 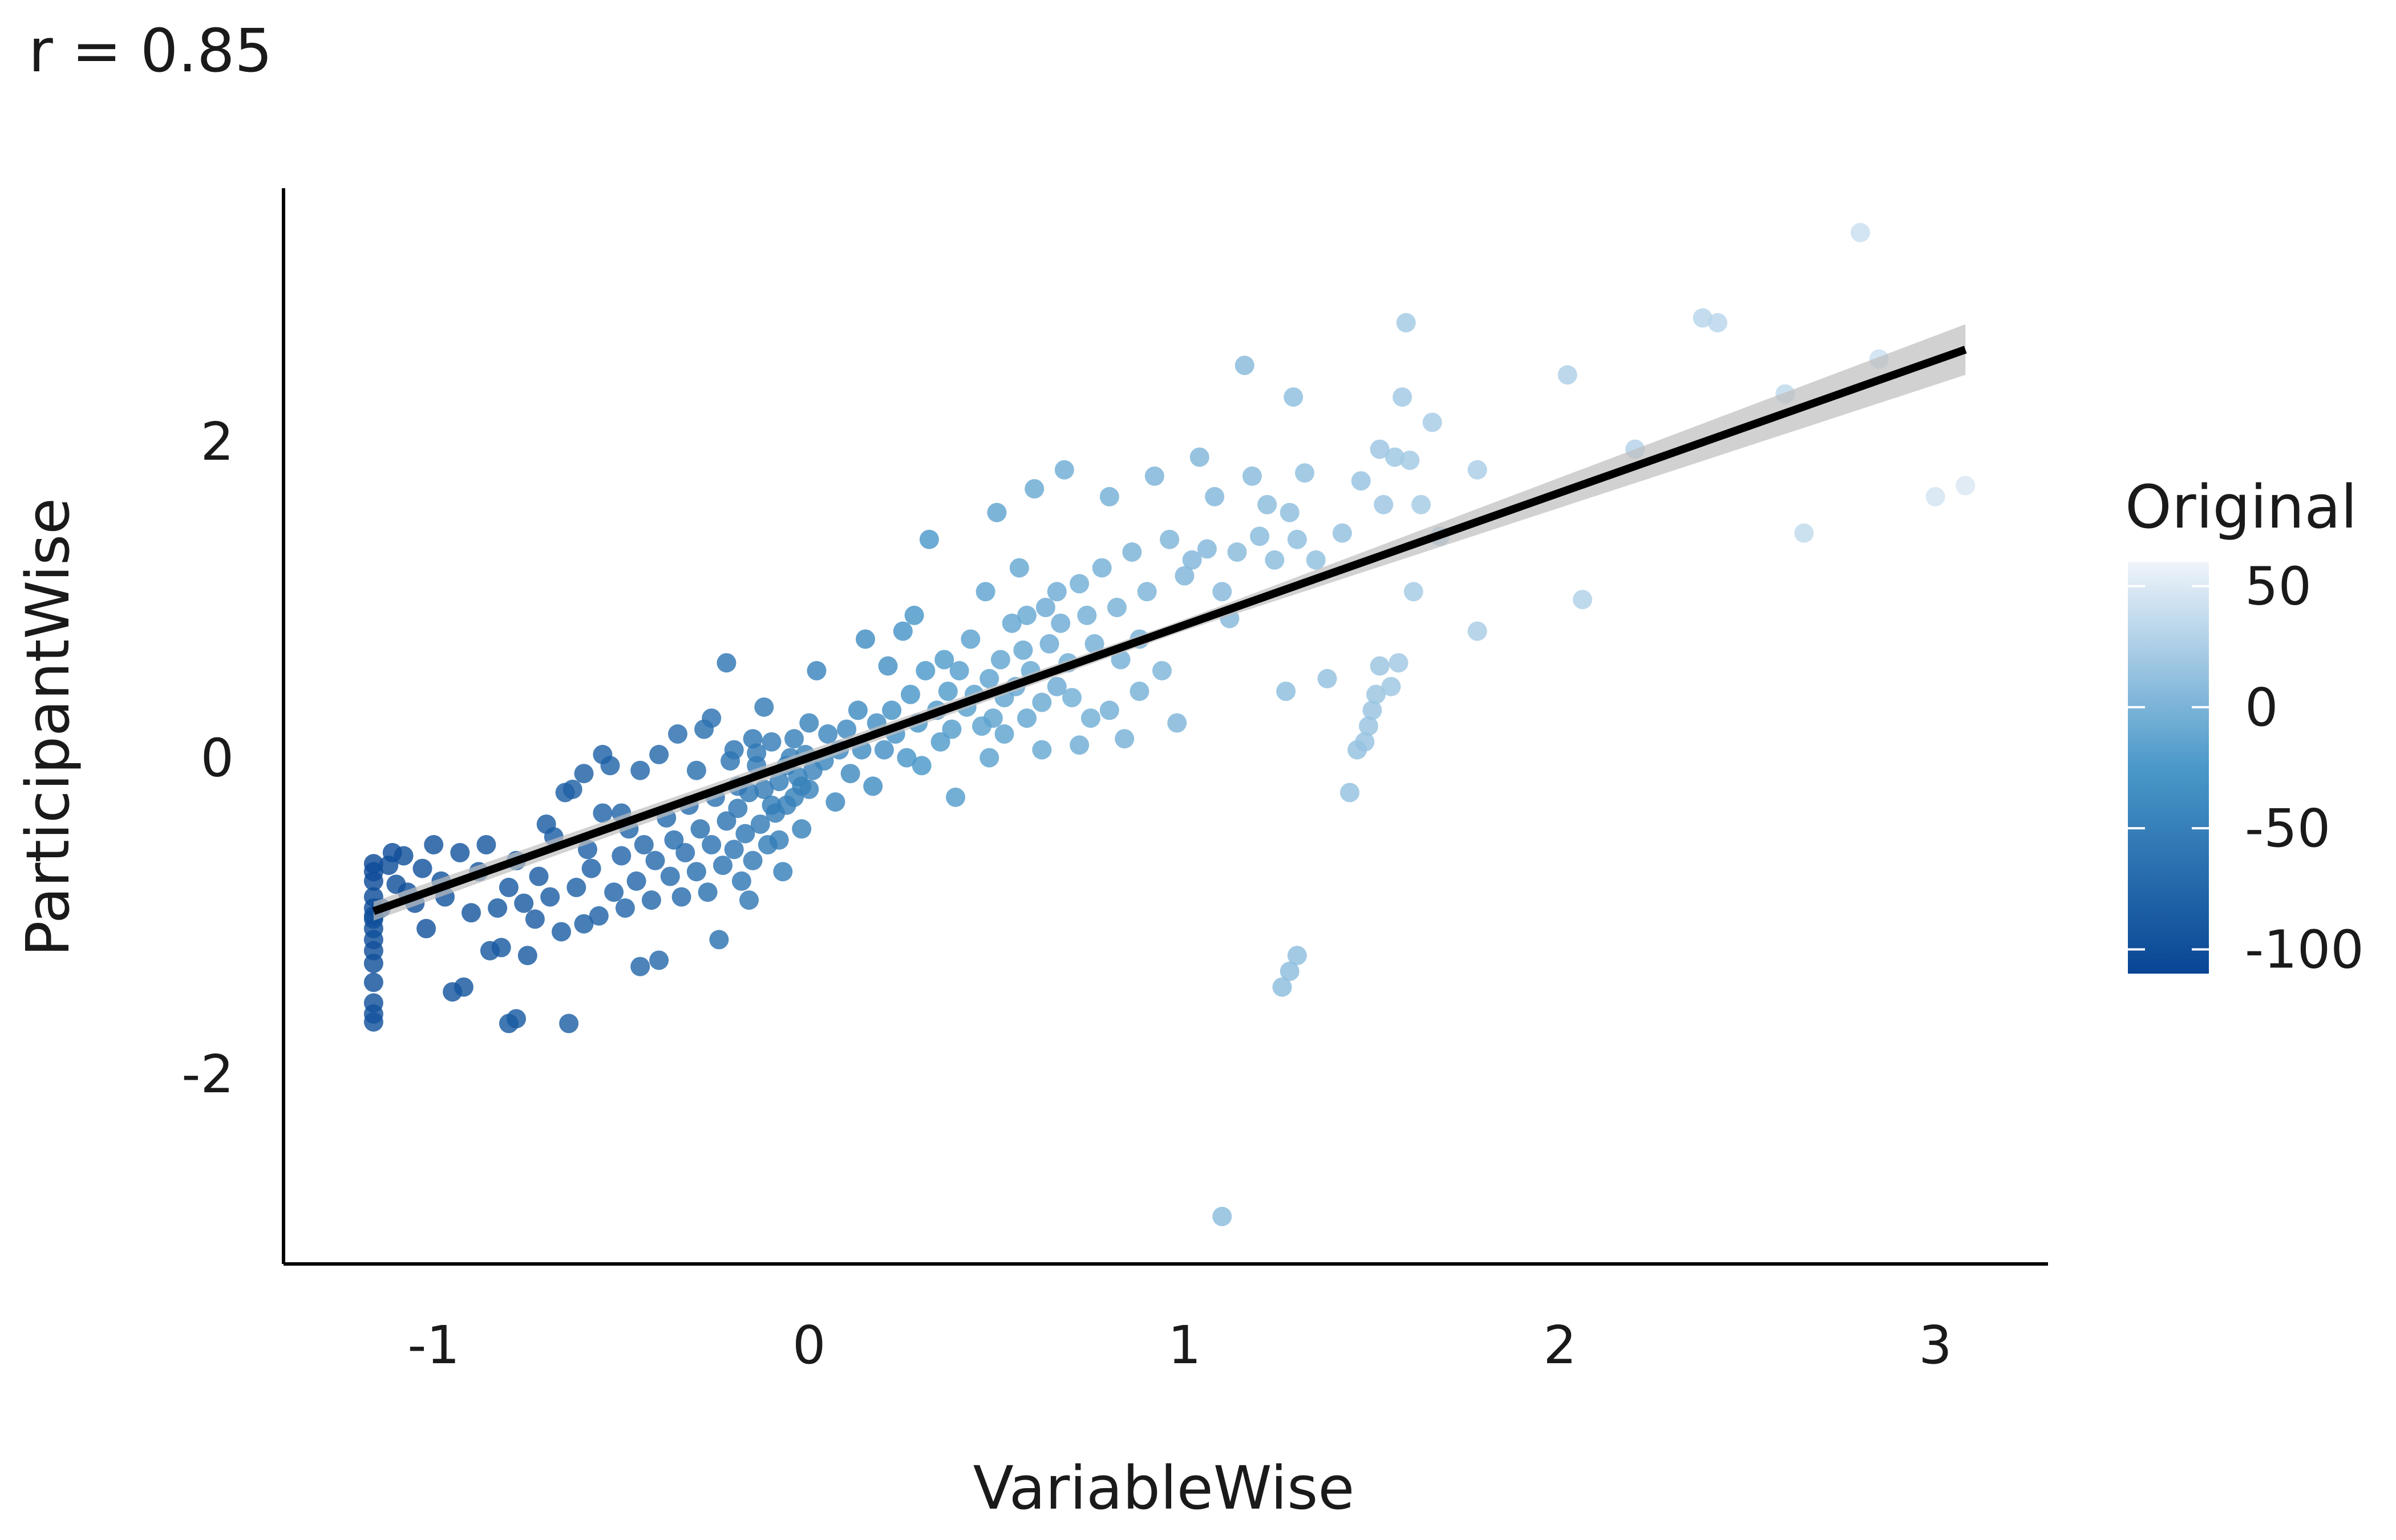 What do you see at coordinates (2304, 950) in the screenshot?
I see `legend-tick-label: -100` at bounding box center [2304, 950].